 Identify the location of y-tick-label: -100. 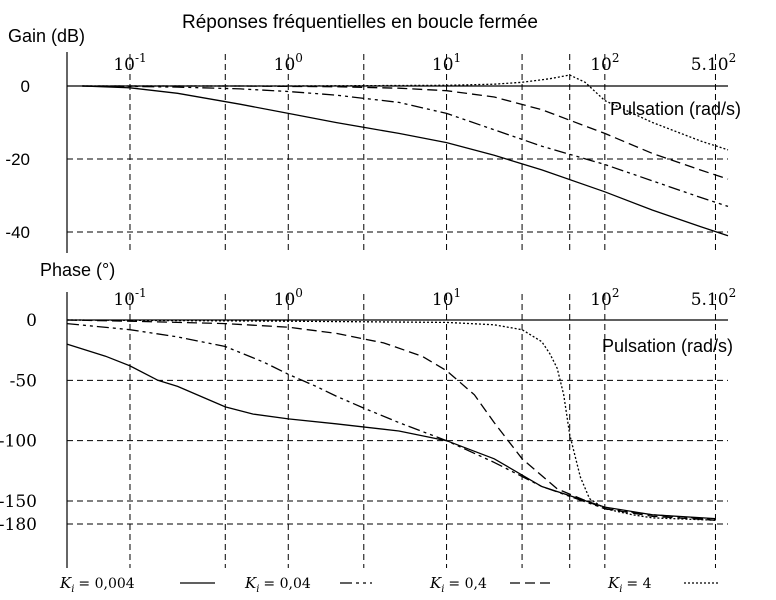
(18, 442).